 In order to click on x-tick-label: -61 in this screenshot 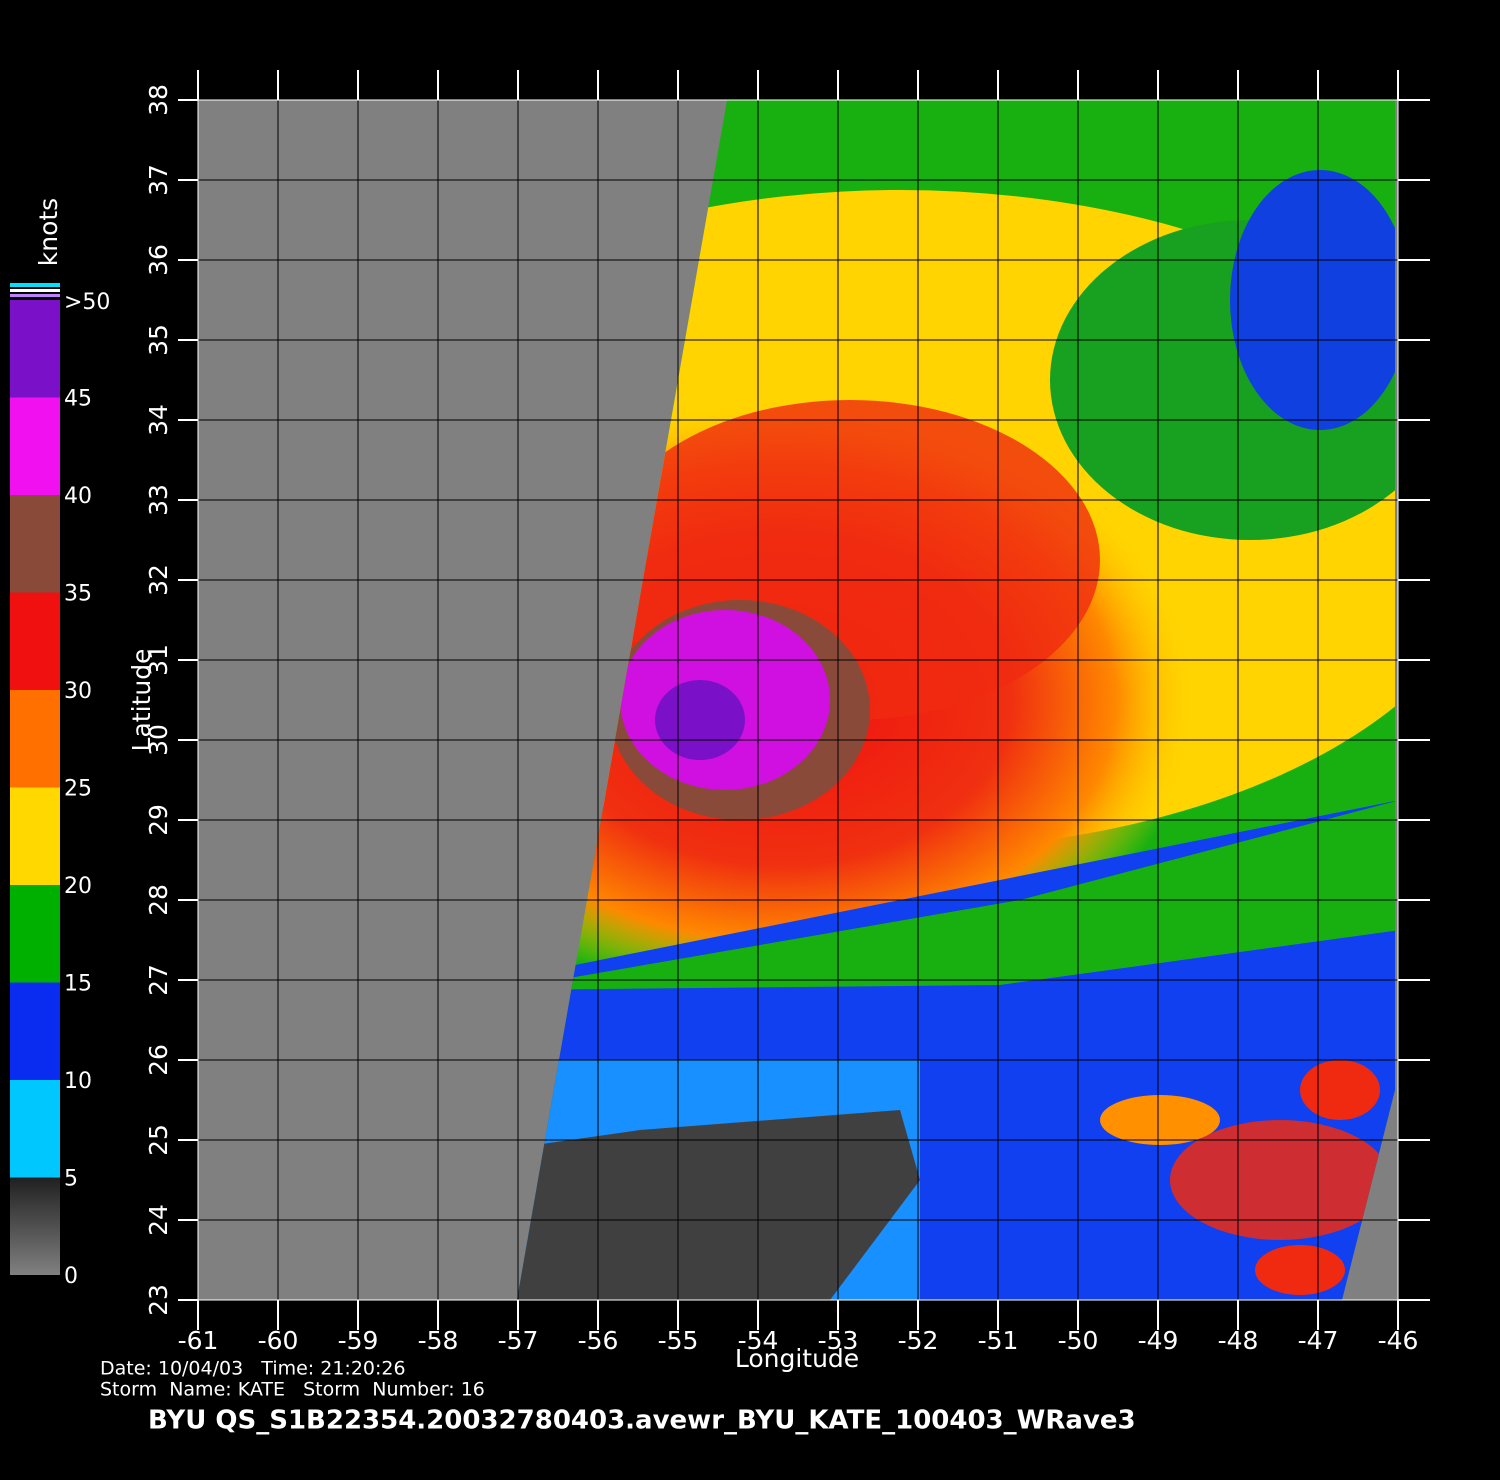, I will do `click(198, 1340)`.